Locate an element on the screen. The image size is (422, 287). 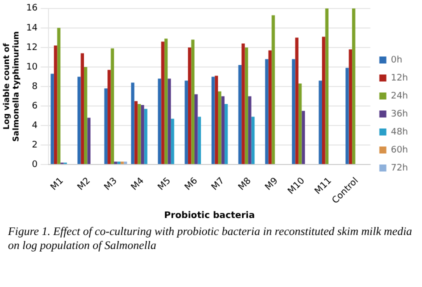
x-tick-label: M8 is located at coordinates (245, 184).